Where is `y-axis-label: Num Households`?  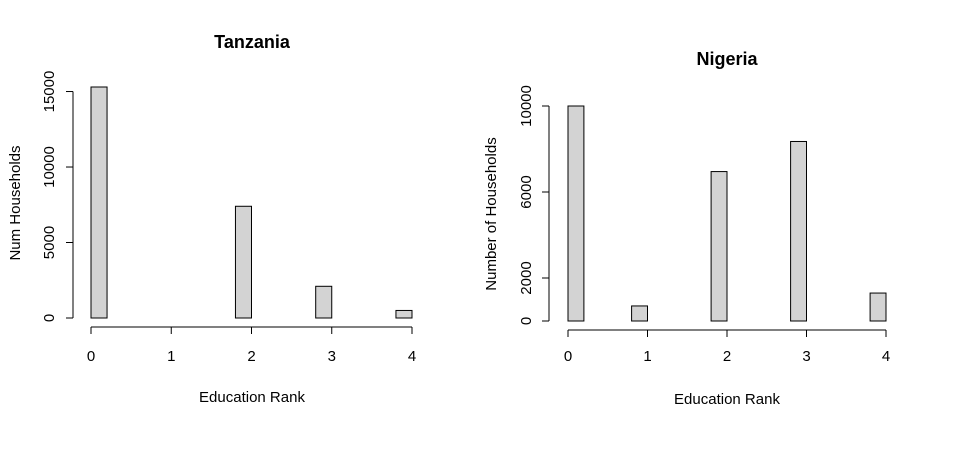 y-axis-label: Num Households is located at coordinates (15, 202).